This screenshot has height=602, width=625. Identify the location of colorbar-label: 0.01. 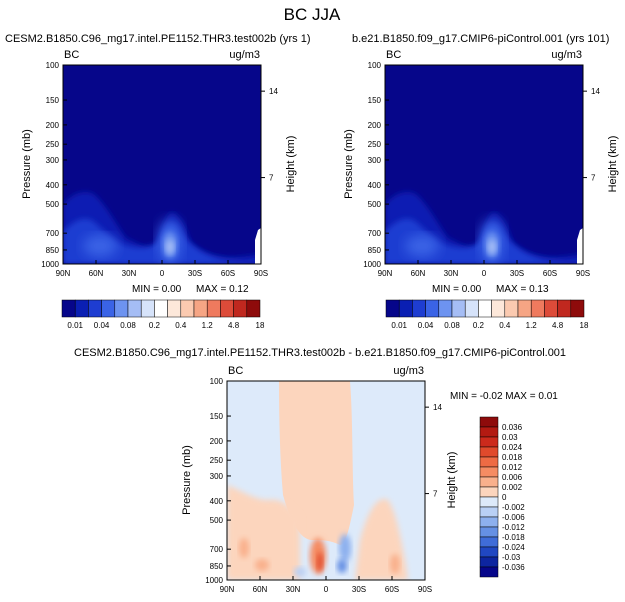
(75, 325).